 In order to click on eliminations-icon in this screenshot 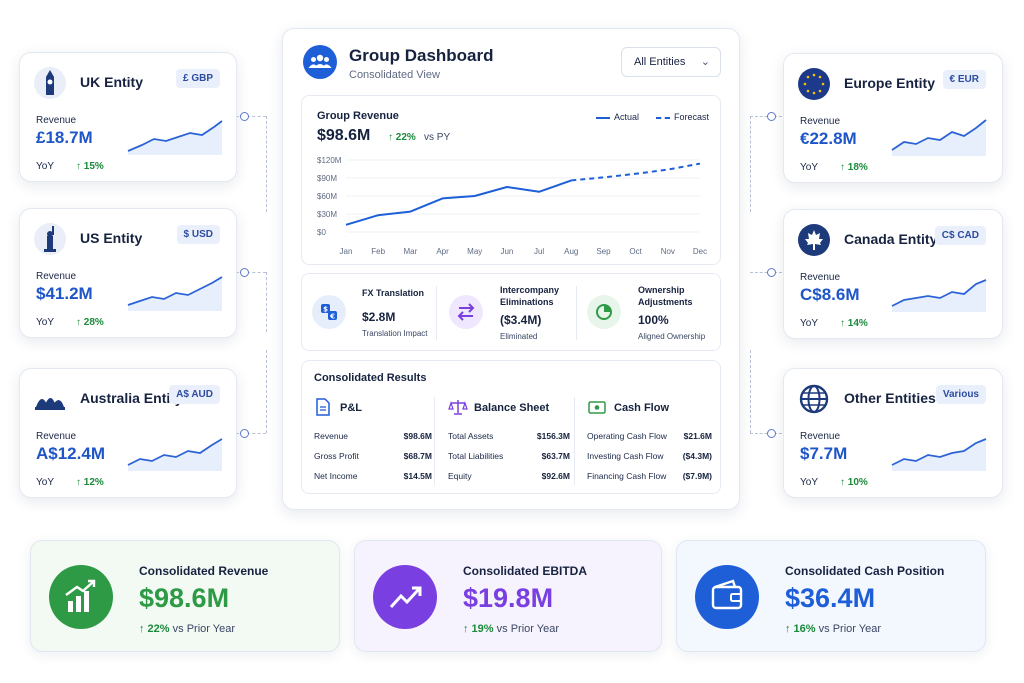, I will do `click(466, 312)`.